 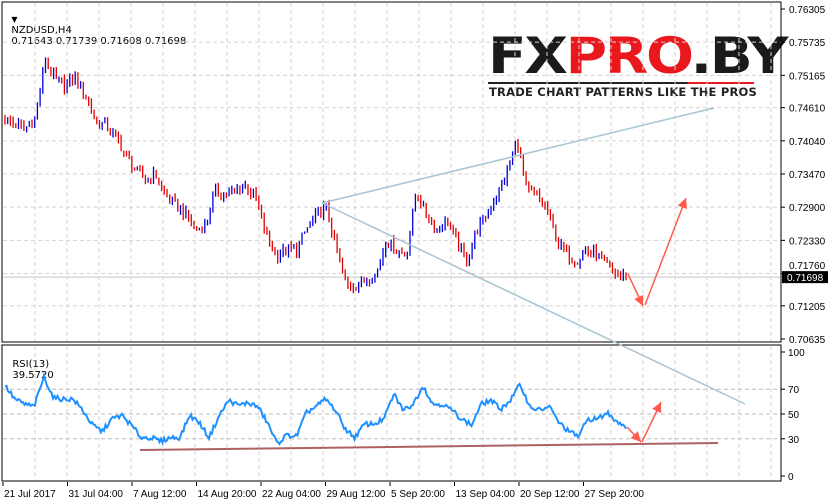 I want to click on upper-trend-line, so click(x=518, y=155).